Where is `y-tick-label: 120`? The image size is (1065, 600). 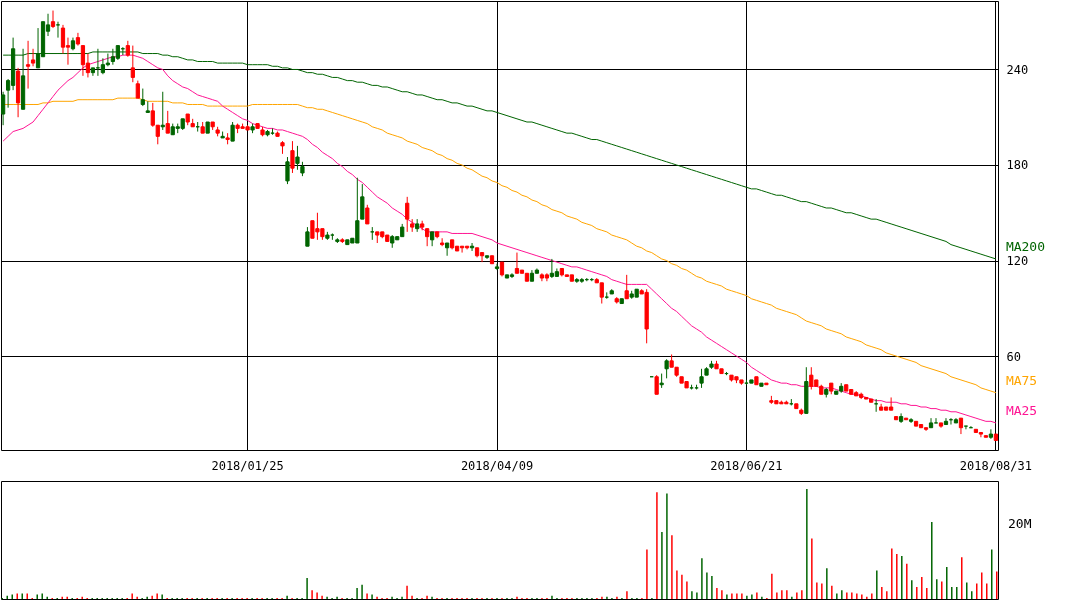 y-tick-label: 120 is located at coordinates (1017, 261).